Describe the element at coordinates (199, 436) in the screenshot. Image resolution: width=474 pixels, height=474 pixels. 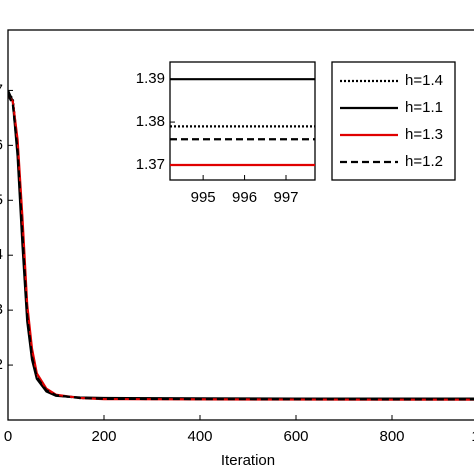
I see `x-tick-label: 400` at that location.